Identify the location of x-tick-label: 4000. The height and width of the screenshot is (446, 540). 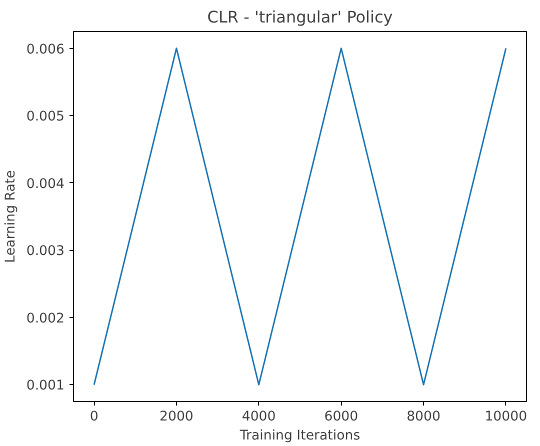
(259, 417).